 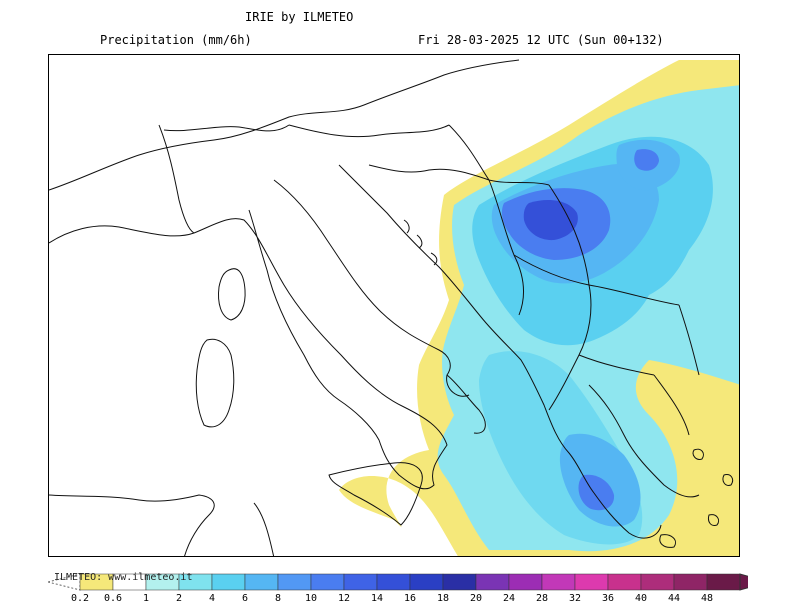 I want to click on legend-label: 24, so click(x=509, y=598).